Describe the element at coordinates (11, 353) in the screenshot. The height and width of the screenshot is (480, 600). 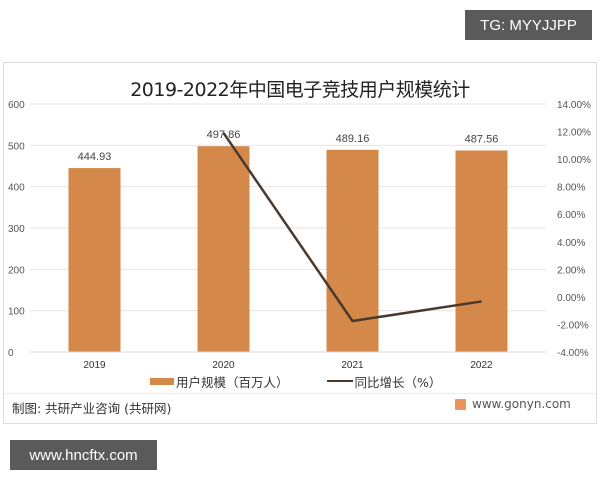
I see `left-axis-tick-label: 0` at that location.